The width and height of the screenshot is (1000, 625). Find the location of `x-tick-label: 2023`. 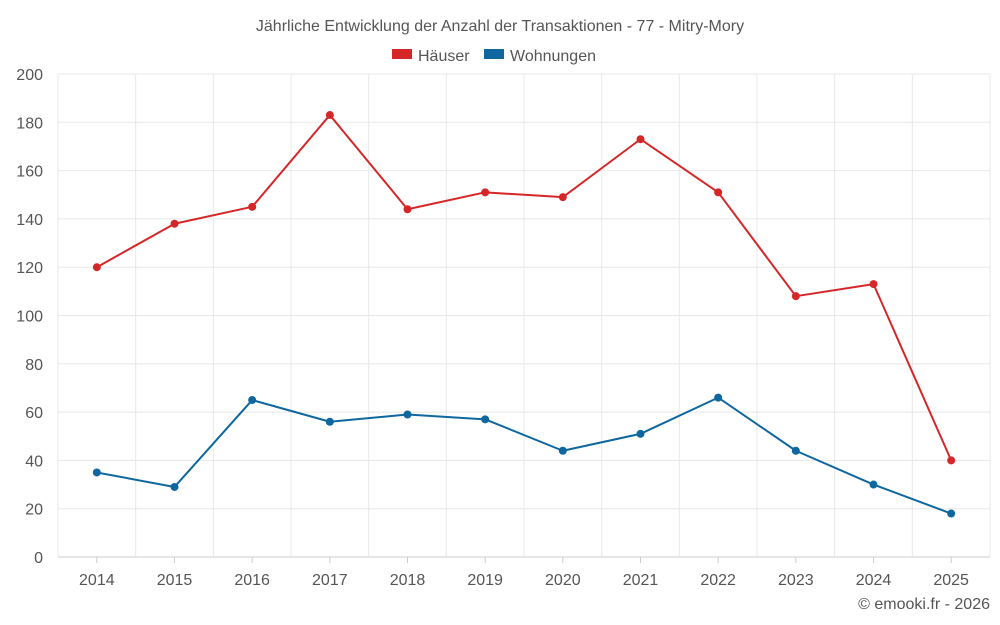

x-tick-label: 2023 is located at coordinates (796, 580).